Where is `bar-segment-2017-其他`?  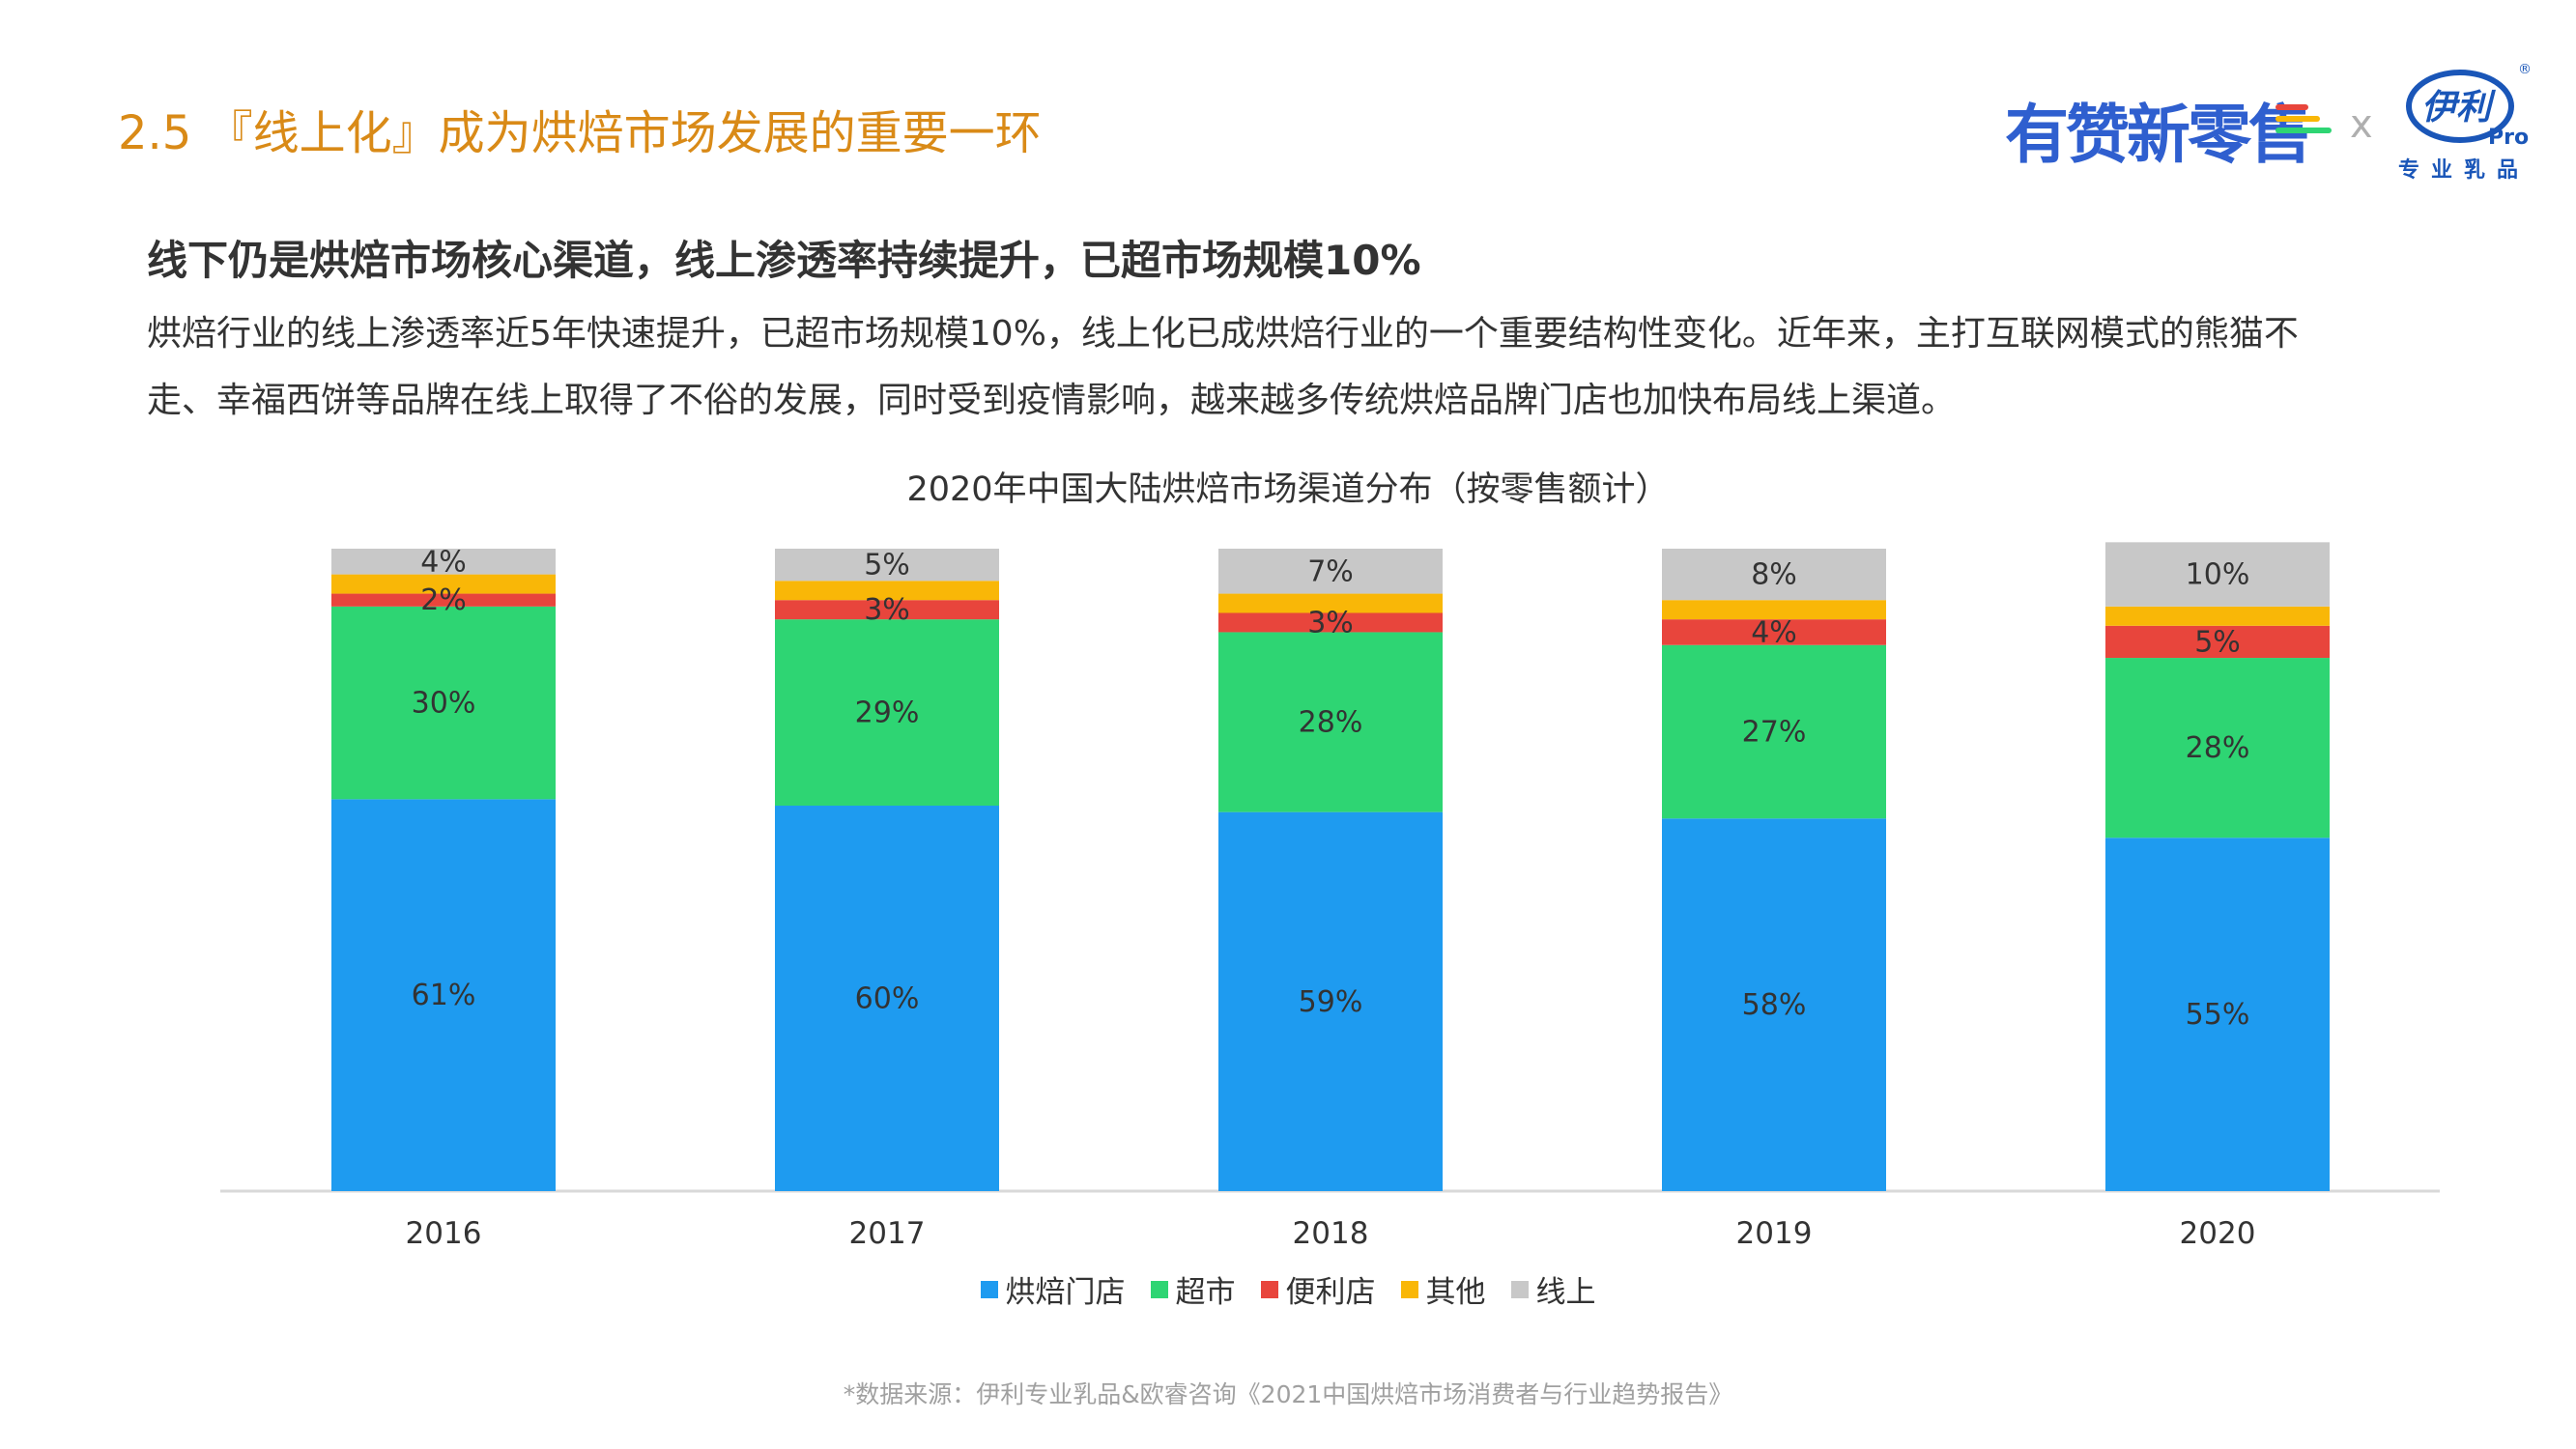
bar-segment-2017-其他 is located at coordinates (887, 591).